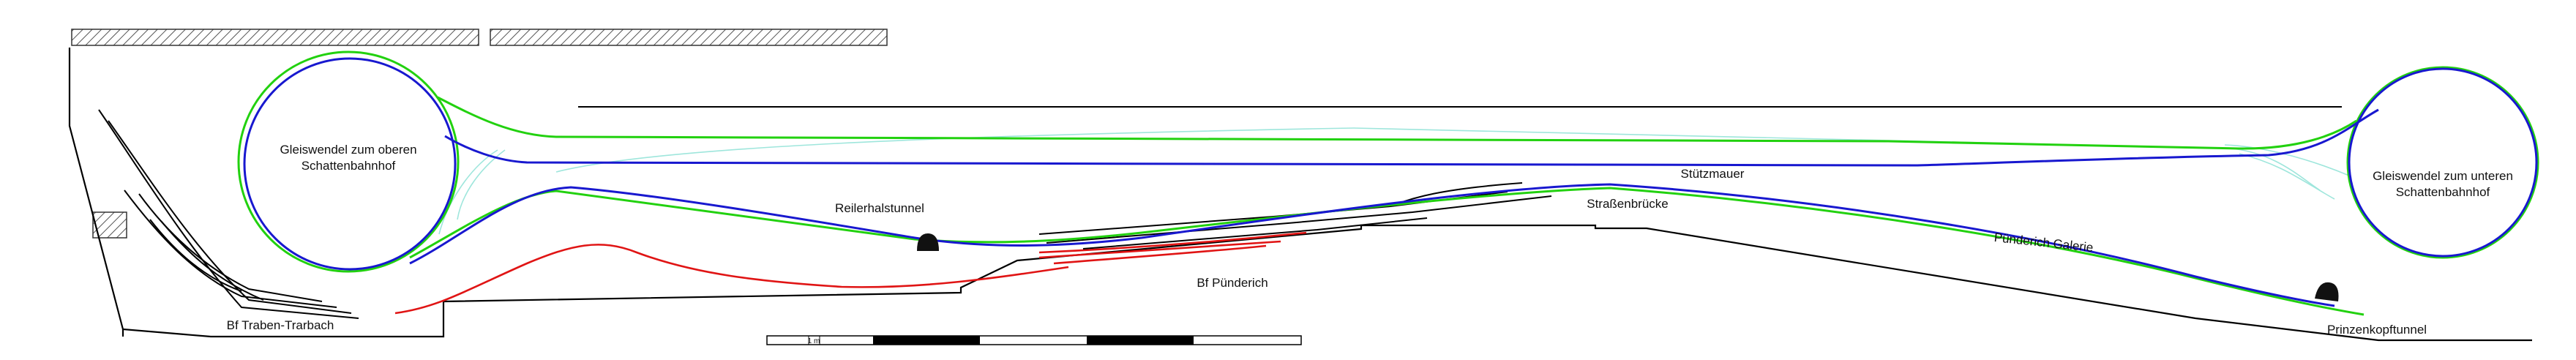  I want to click on bf-puenderich-label: Bf Pünderich, so click(1232, 283).